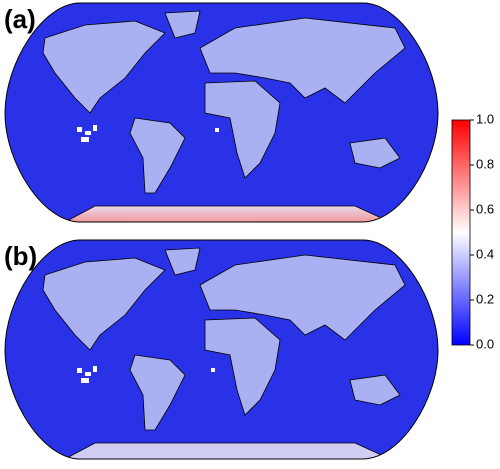 The width and height of the screenshot is (500, 469). I want to click on panel-label: (b), so click(20, 256).